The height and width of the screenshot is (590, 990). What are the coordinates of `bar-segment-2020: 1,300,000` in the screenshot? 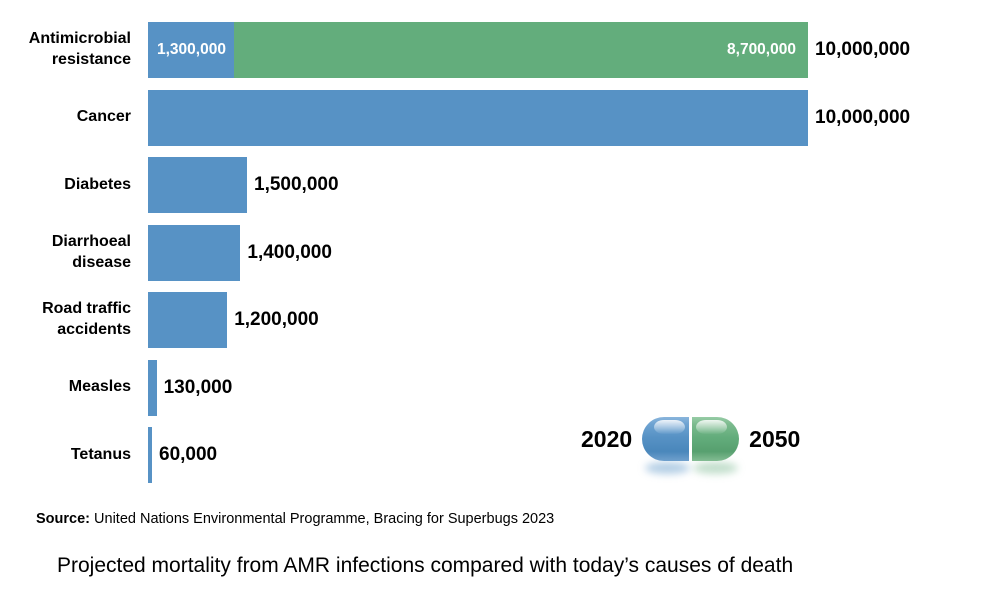 It's located at (191, 50).